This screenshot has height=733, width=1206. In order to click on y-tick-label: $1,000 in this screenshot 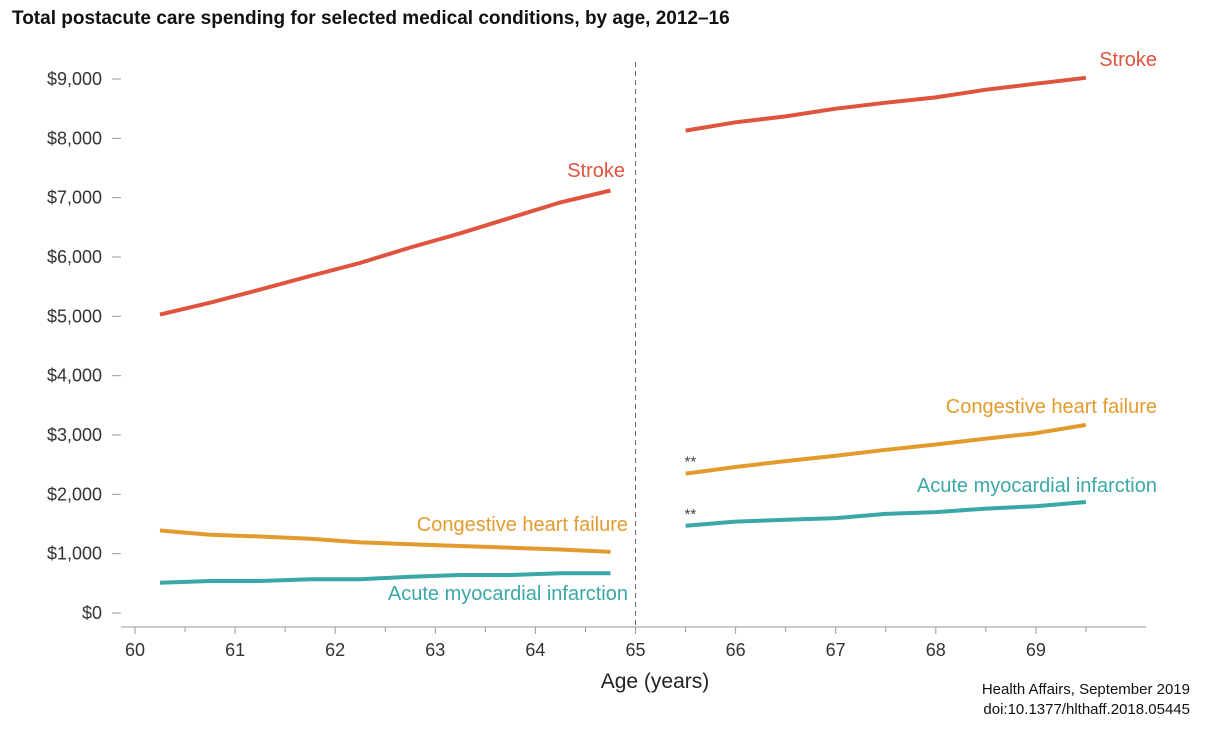, I will do `click(74, 554)`.